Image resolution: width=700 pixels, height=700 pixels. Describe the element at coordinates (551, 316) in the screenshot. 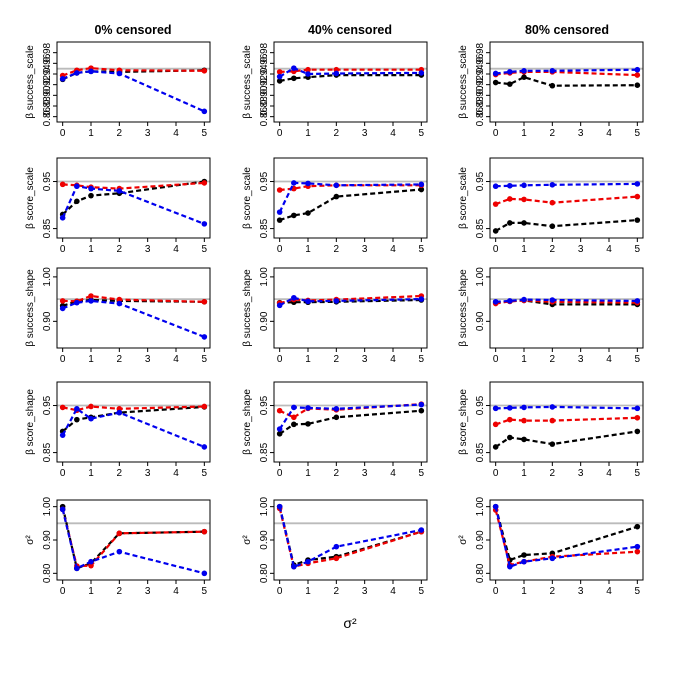

I see `panel-2-2: 0 1 2 3 4 5 0.90 1.00 β success_shape` at that location.